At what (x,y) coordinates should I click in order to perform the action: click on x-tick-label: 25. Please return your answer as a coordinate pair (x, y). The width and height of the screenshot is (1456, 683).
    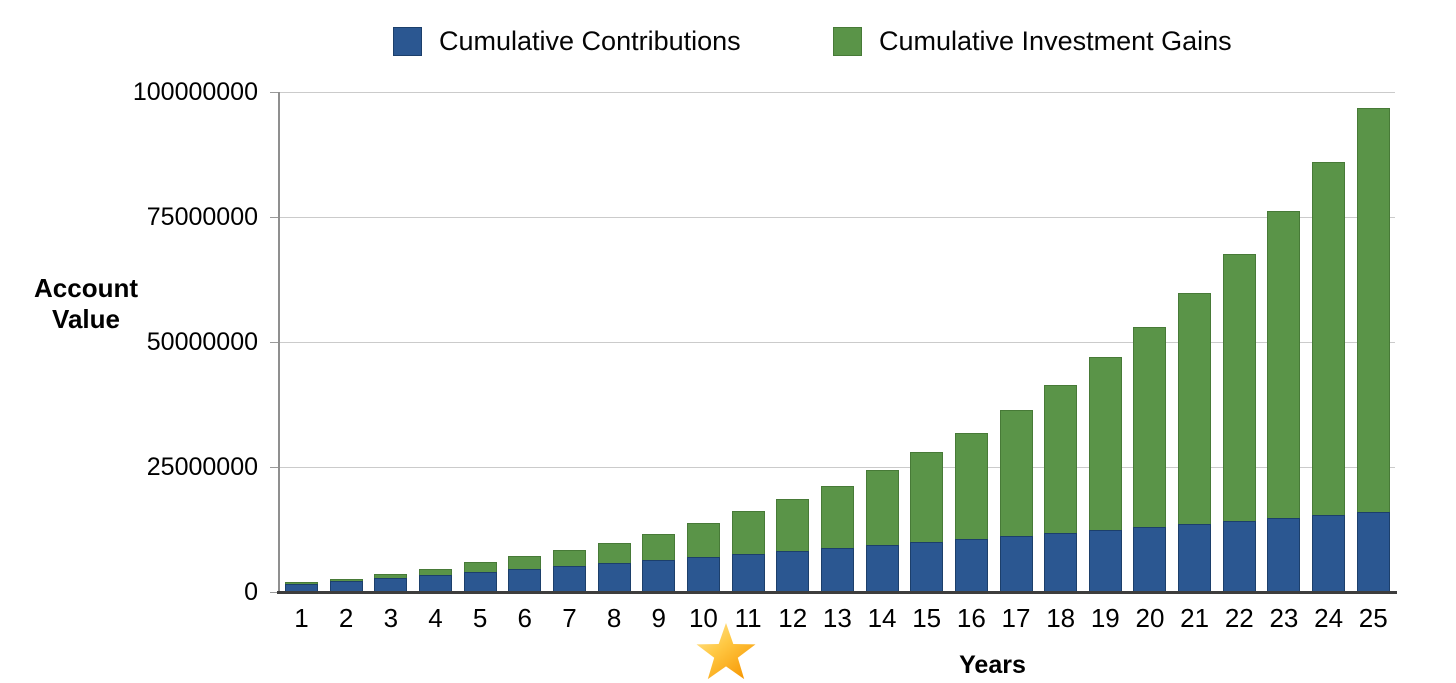
    Looking at the image, I should click on (1373, 618).